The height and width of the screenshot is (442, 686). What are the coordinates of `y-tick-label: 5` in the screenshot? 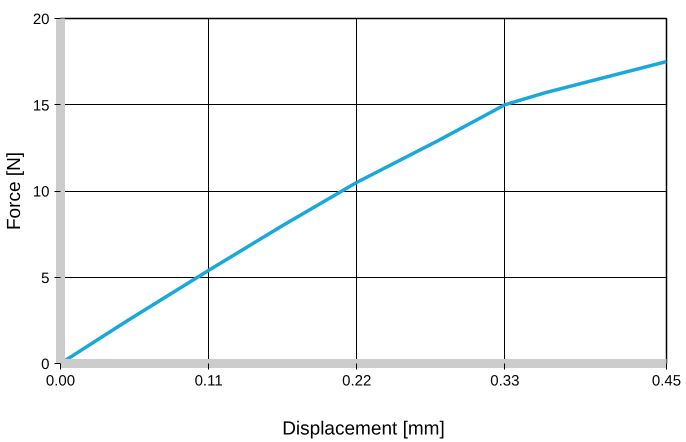 It's located at (45, 278).